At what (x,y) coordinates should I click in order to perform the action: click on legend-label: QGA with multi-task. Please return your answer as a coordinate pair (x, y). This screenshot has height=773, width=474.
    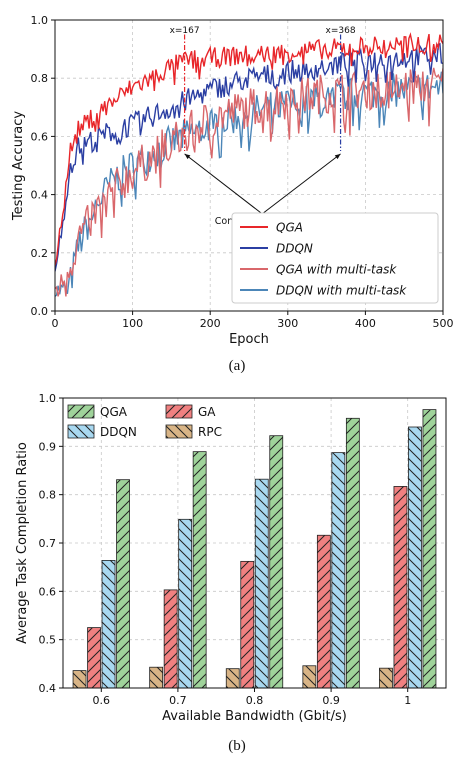
    Looking at the image, I should click on (336, 270).